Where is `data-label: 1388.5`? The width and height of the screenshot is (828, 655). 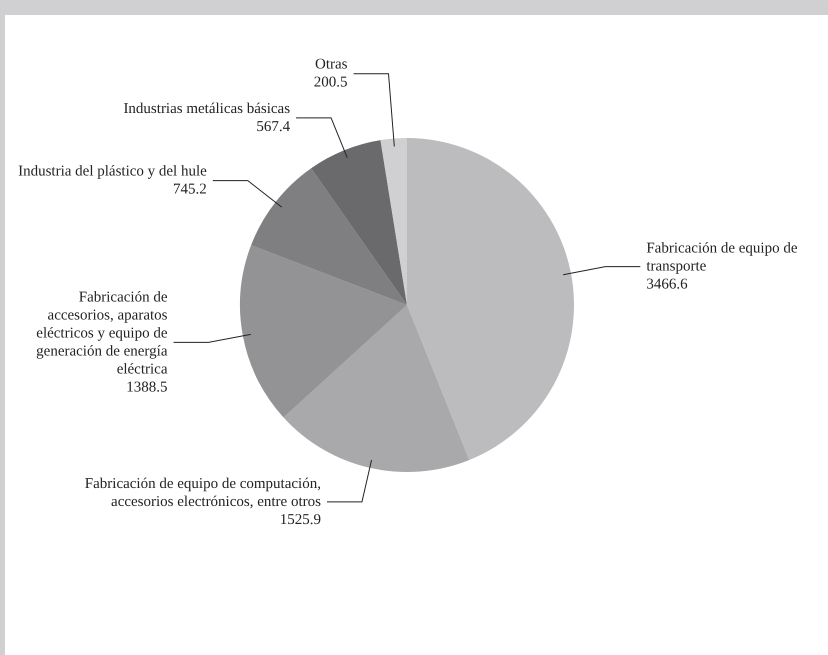
data-label: 1388.5 is located at coordinates (147, 387).